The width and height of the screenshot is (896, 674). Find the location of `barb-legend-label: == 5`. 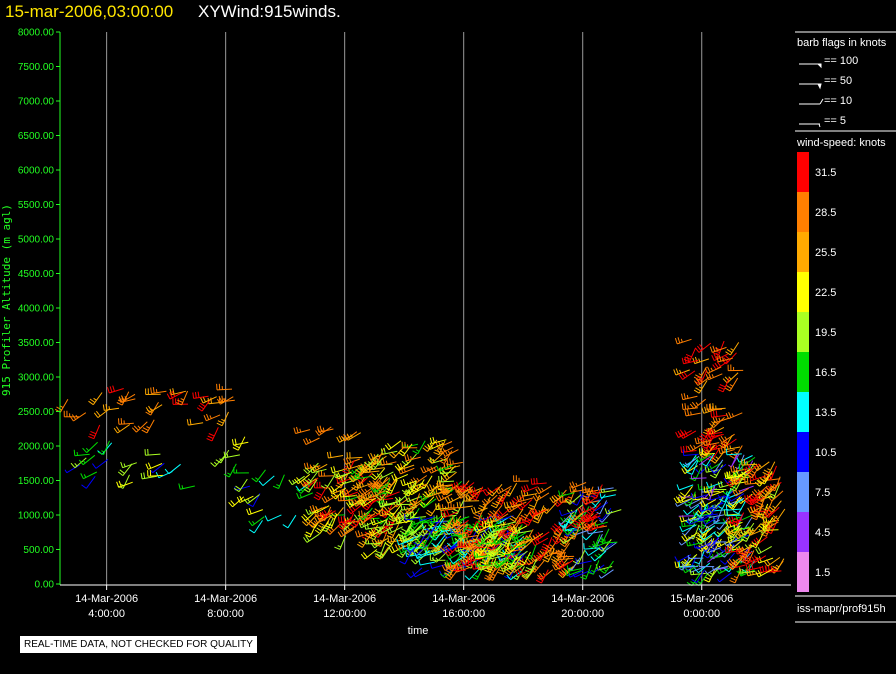

barb-legend-label: == 5 is located at coordinates (835, 121).